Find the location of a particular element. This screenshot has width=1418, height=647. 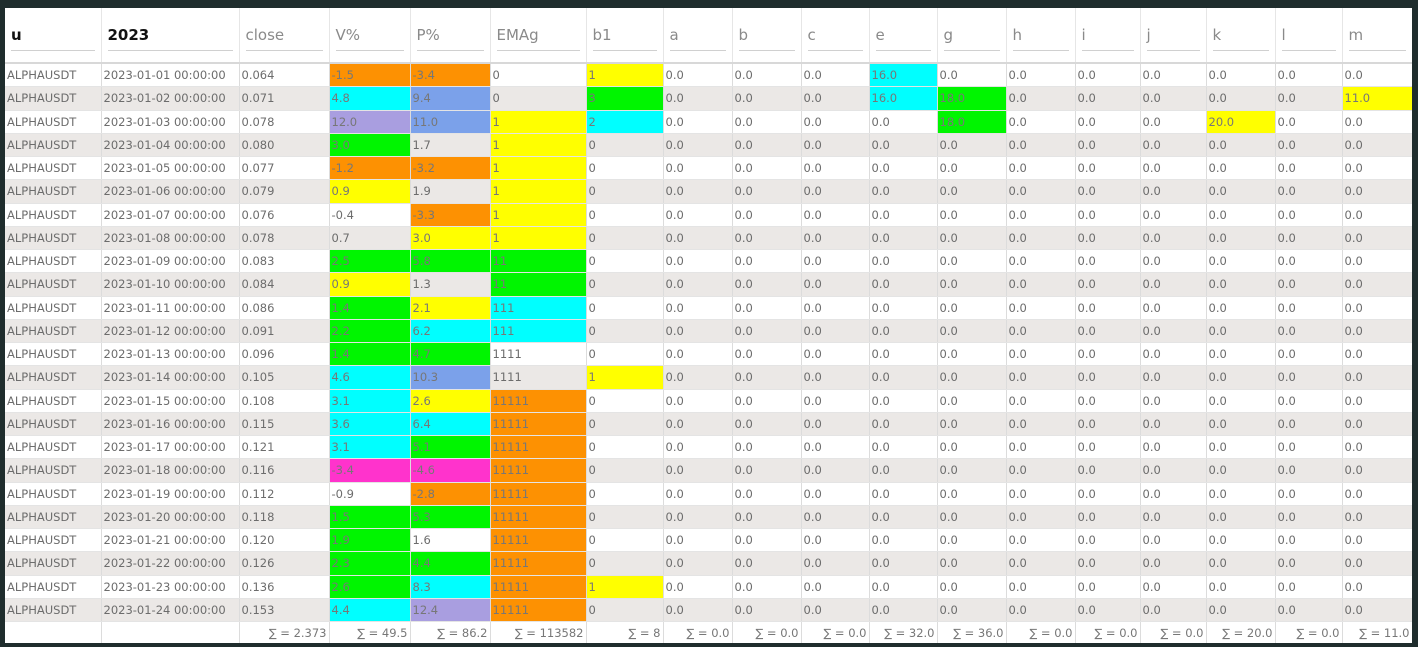

column-header-label: k is located at coordinates (1240, 38).